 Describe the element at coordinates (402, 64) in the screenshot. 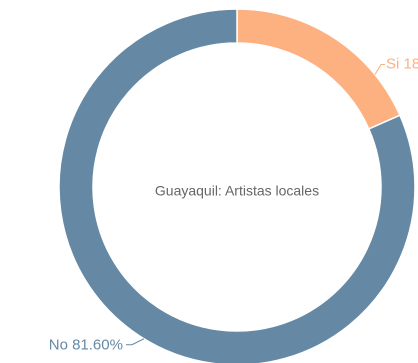

I see `slice-label-si: Si 18.40%` at that location.